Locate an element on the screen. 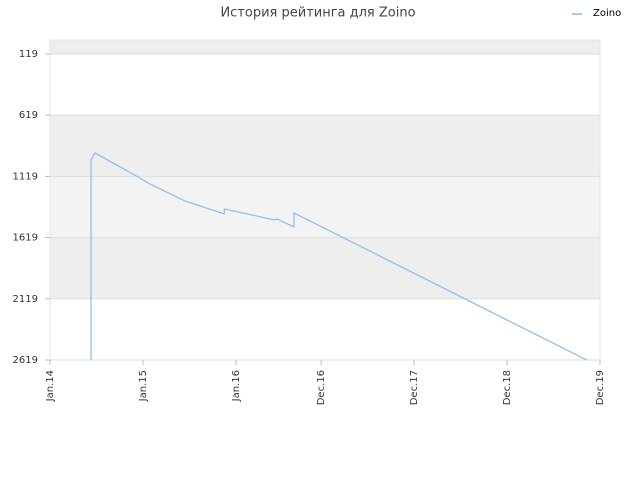  chart-title: История рейтинга для Zoino is located at coordinates (317, 13).